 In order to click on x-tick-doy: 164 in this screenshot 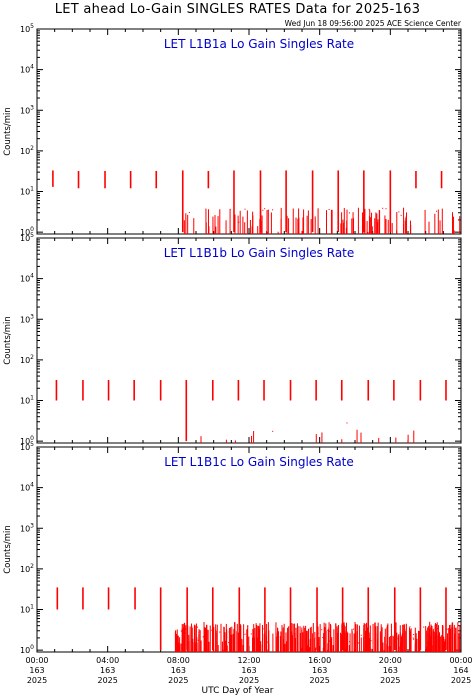, I will do `click(460, 670)`.